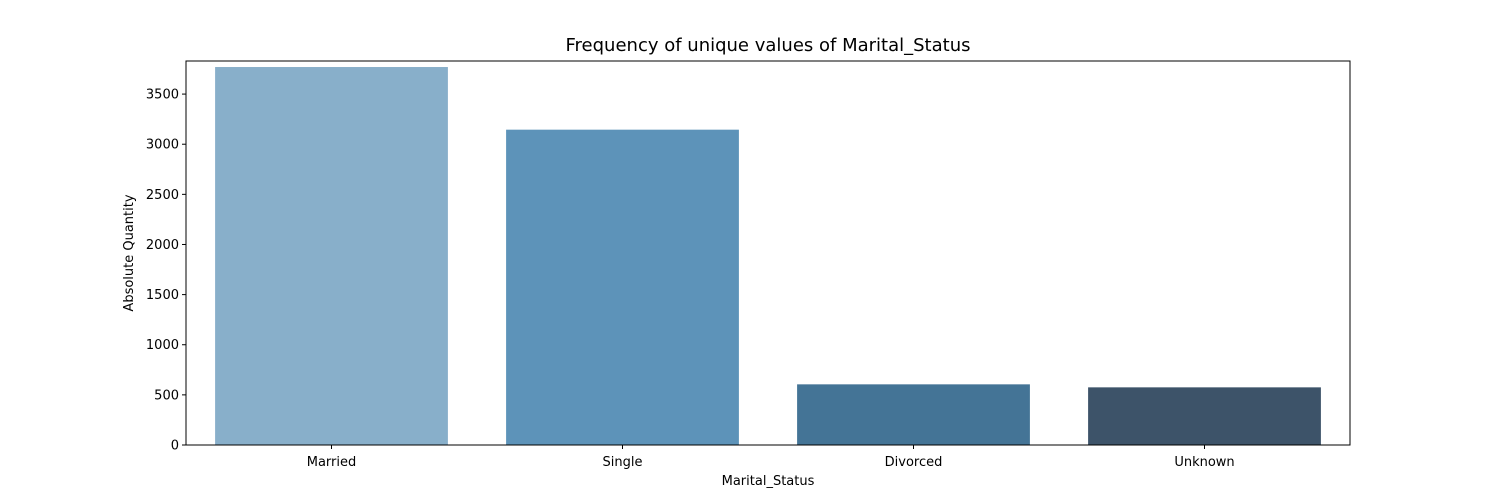 The width and height of the screenshot is (1500, 500). I want to click on x-axis-ticks: Married Single Divorced Unknown, so click(771, 457).